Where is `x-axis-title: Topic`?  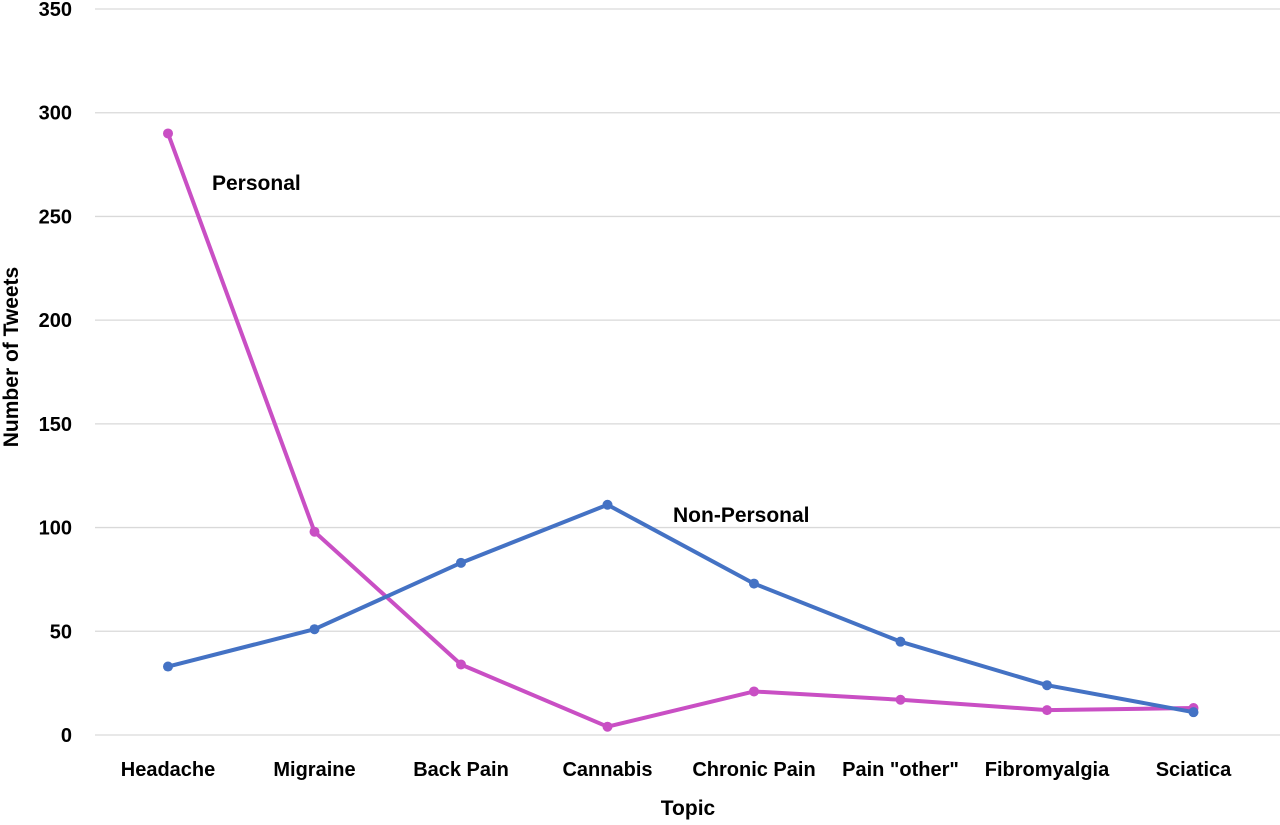
x-axis-title: Topic is located at coordinates (688, 808).